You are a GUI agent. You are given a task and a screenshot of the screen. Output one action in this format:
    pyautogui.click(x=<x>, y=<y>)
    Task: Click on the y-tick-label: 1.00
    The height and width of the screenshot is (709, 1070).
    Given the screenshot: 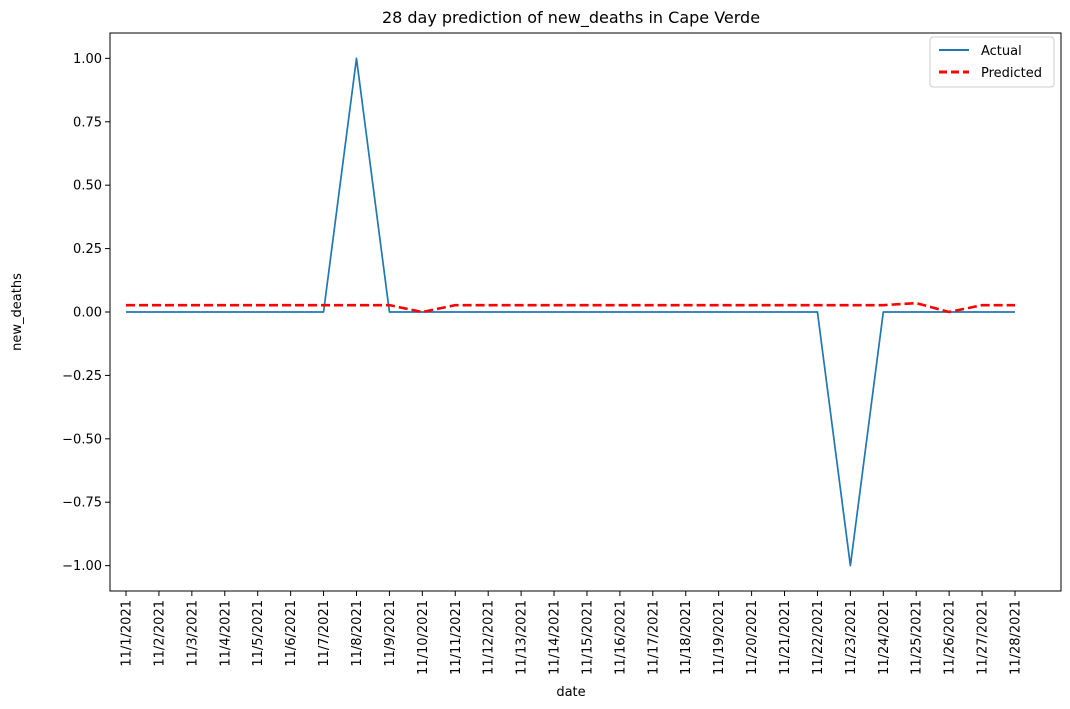 What is the action you would take?
    pyautogui.click(x=87, y=59)
    